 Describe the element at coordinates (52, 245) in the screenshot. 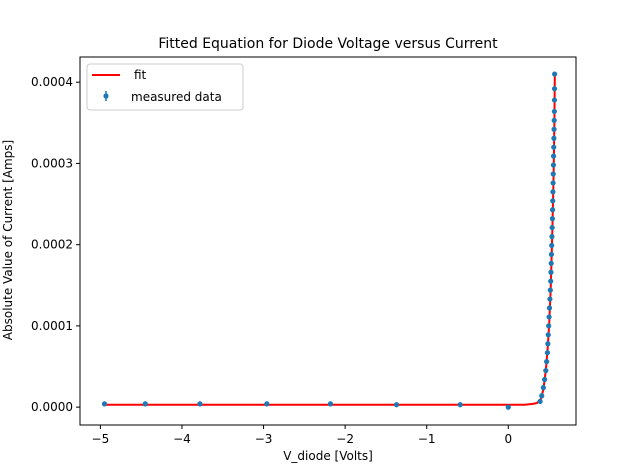

I see `y-tick-label: 0.0002` at that location.